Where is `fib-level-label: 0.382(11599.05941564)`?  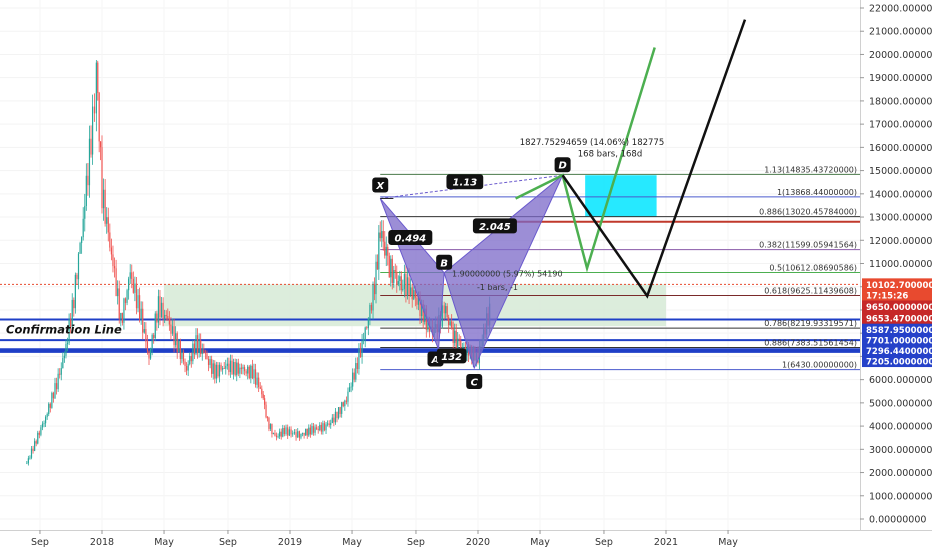
fib-level-label: 0.382(11599.05941564) is located at coordinates (808, 245).